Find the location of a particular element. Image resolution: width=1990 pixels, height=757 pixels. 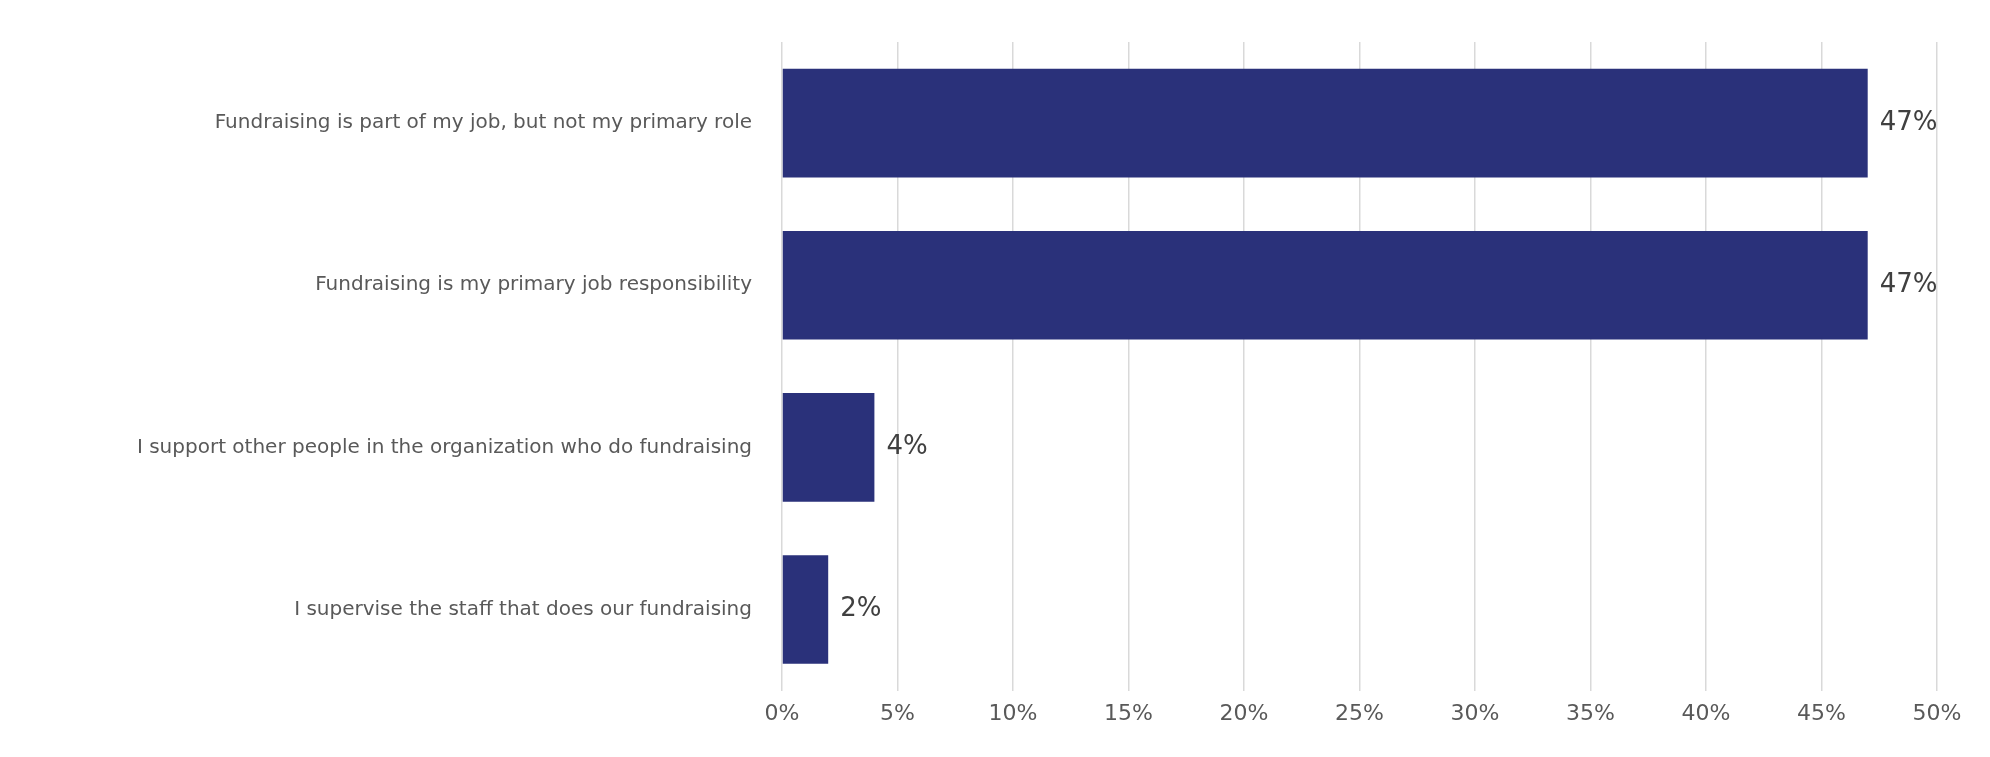

y-tick-label: Fundraising is part of my job, but not my primary role is located at coordinates (483, 121).